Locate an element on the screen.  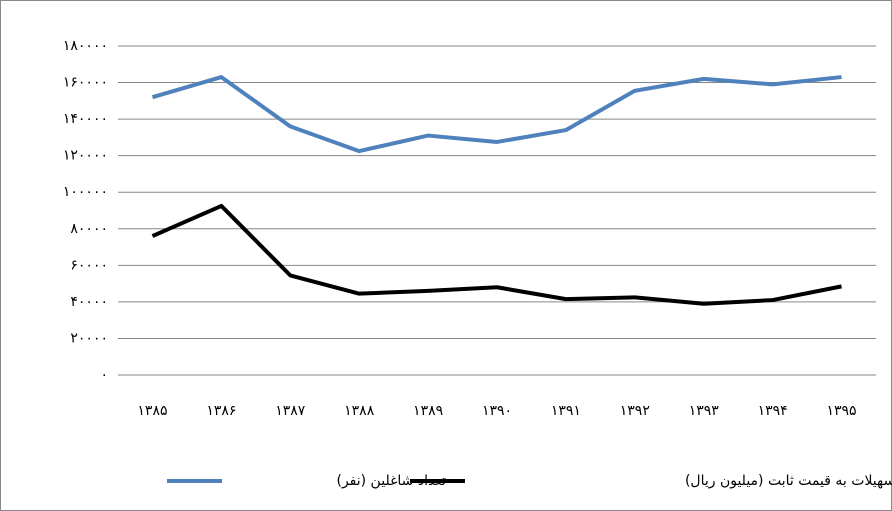
x-tick-label: ۱۳۸۶ is located at coordinates (221, 411).